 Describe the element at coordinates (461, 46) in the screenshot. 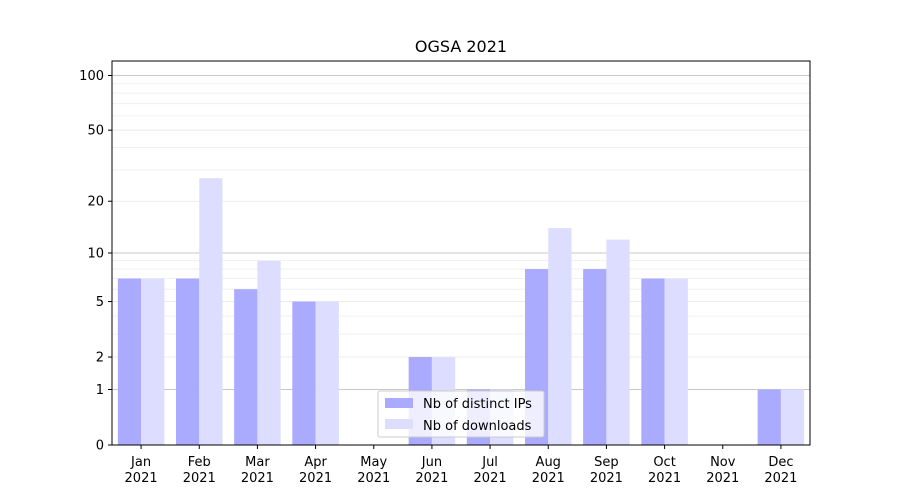

I see `chart-title: OGSA 2021` at that location.